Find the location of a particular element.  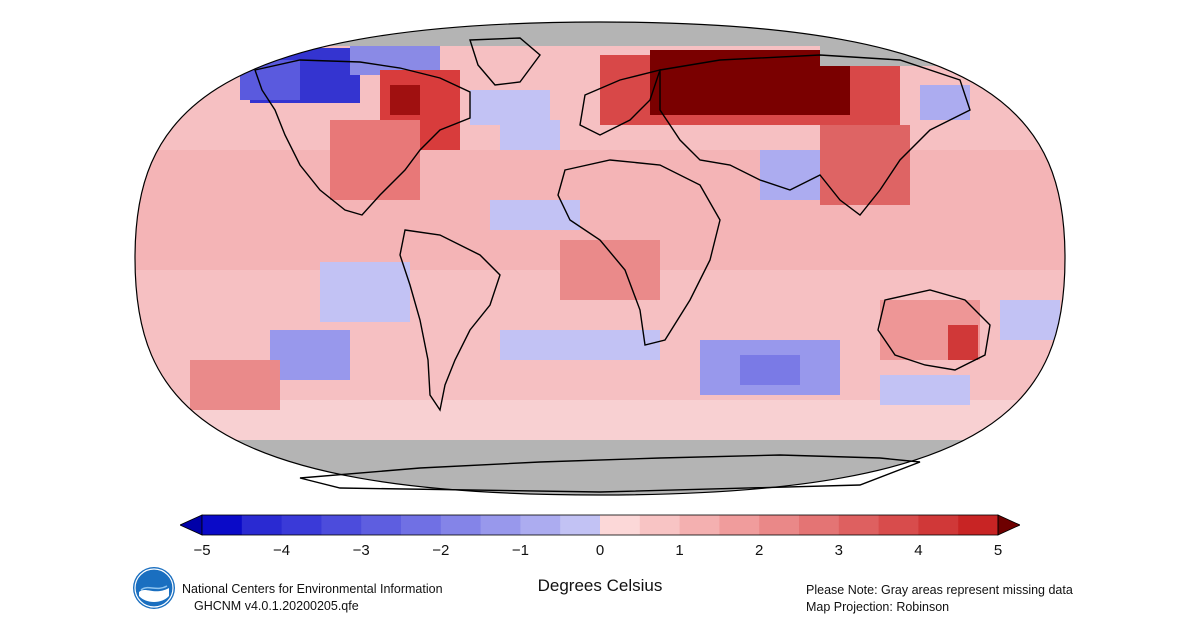

coast-africa is located at coordinates (639, 252).